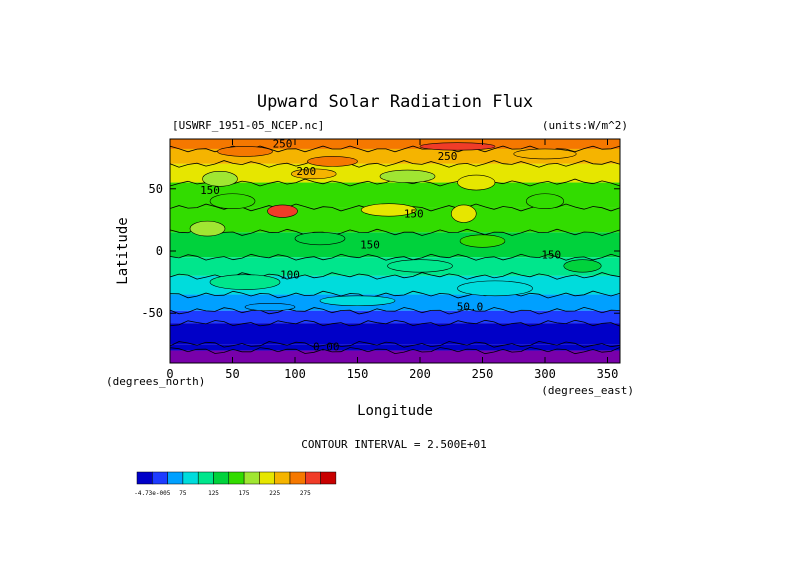 The width and height of the screenshot is (789, 562). I want to click on colorbar-level-0: -4.73e-005, so click(152, 493).